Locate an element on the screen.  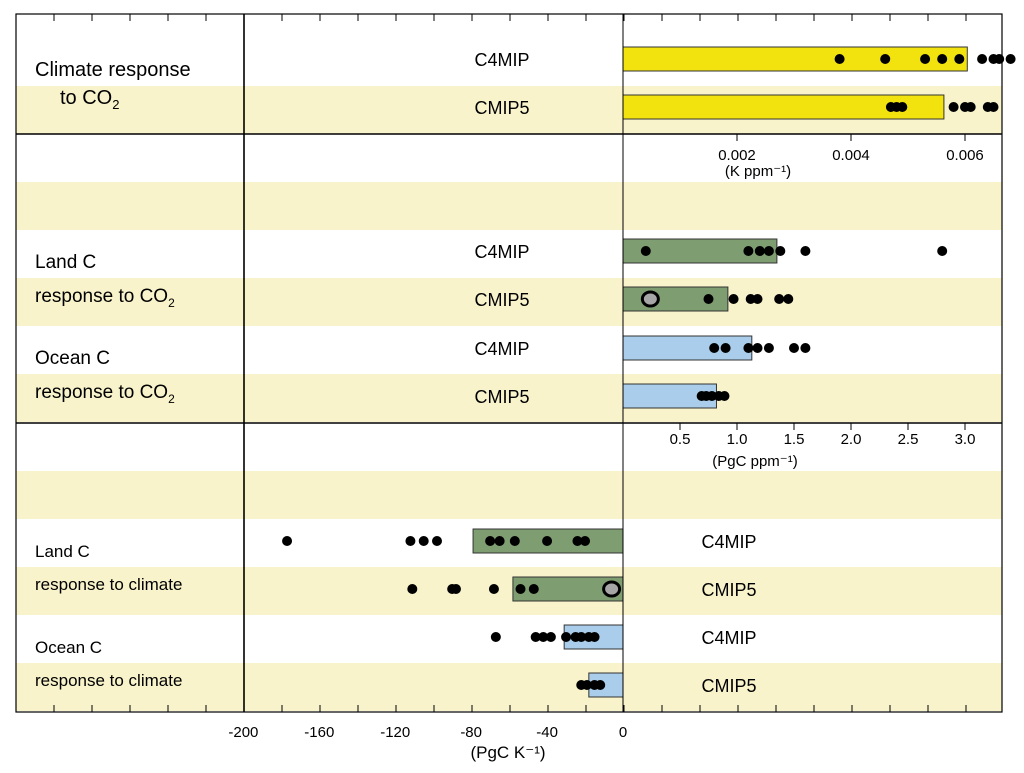
tick-label: 0.5 is located at coordinates (680, 439).